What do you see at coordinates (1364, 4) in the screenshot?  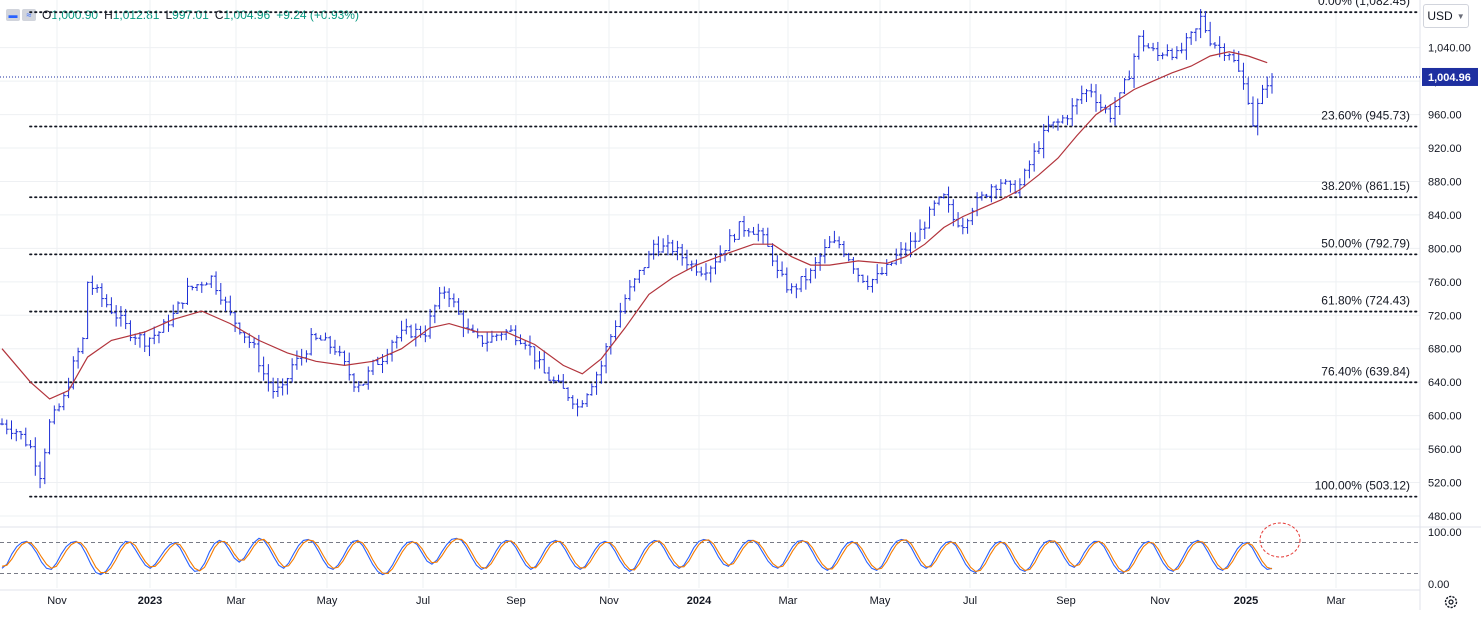 I see `fib-label: 0.00% (1,082.45)` at bounding box center [1364, 4].